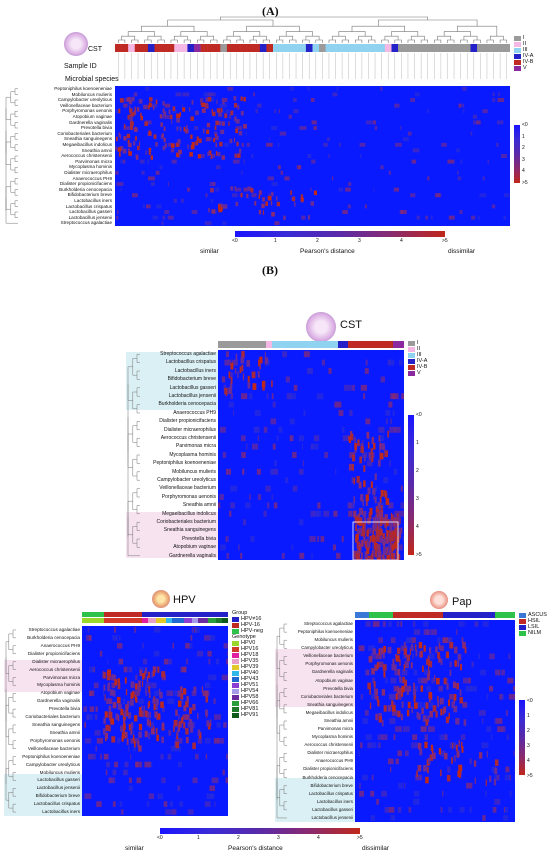 The height and width of the screenshot is (861, 550). What do you see at coordinates (247, 715) in the screenshot?
I see `legend-item: HPV91` at bounding box center [247, 715].